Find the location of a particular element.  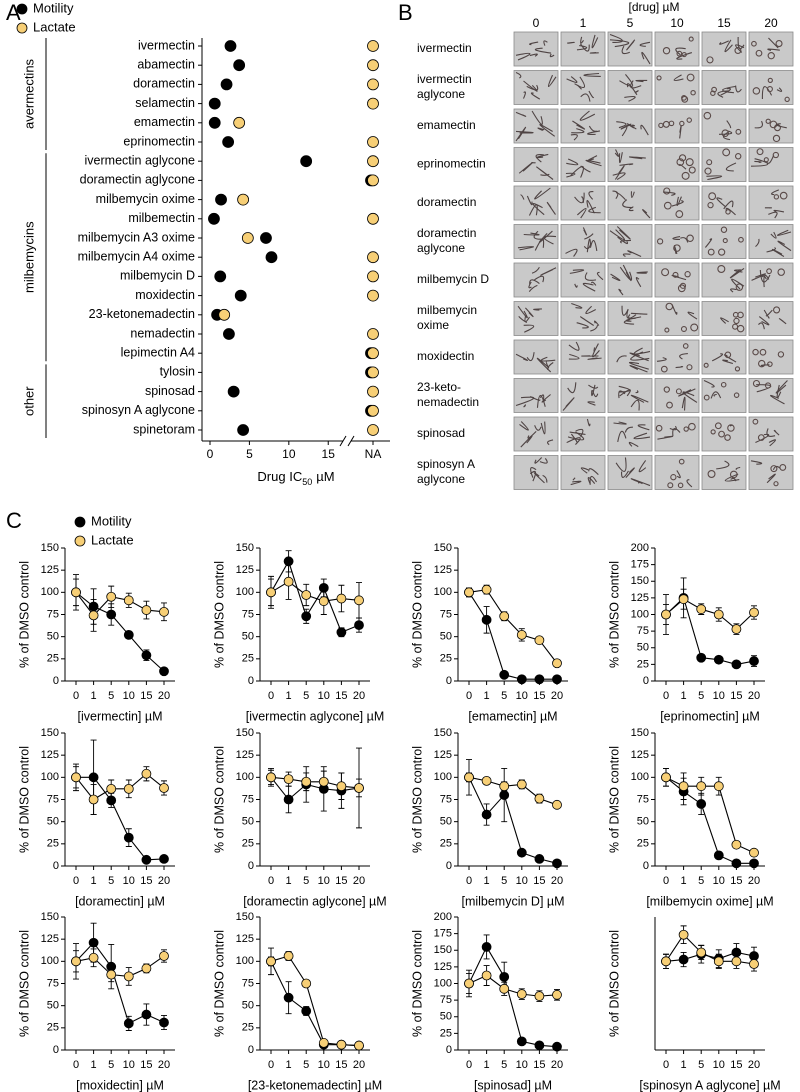

y-axis-label: % of DMSO control is located at coordinates (24, 614).